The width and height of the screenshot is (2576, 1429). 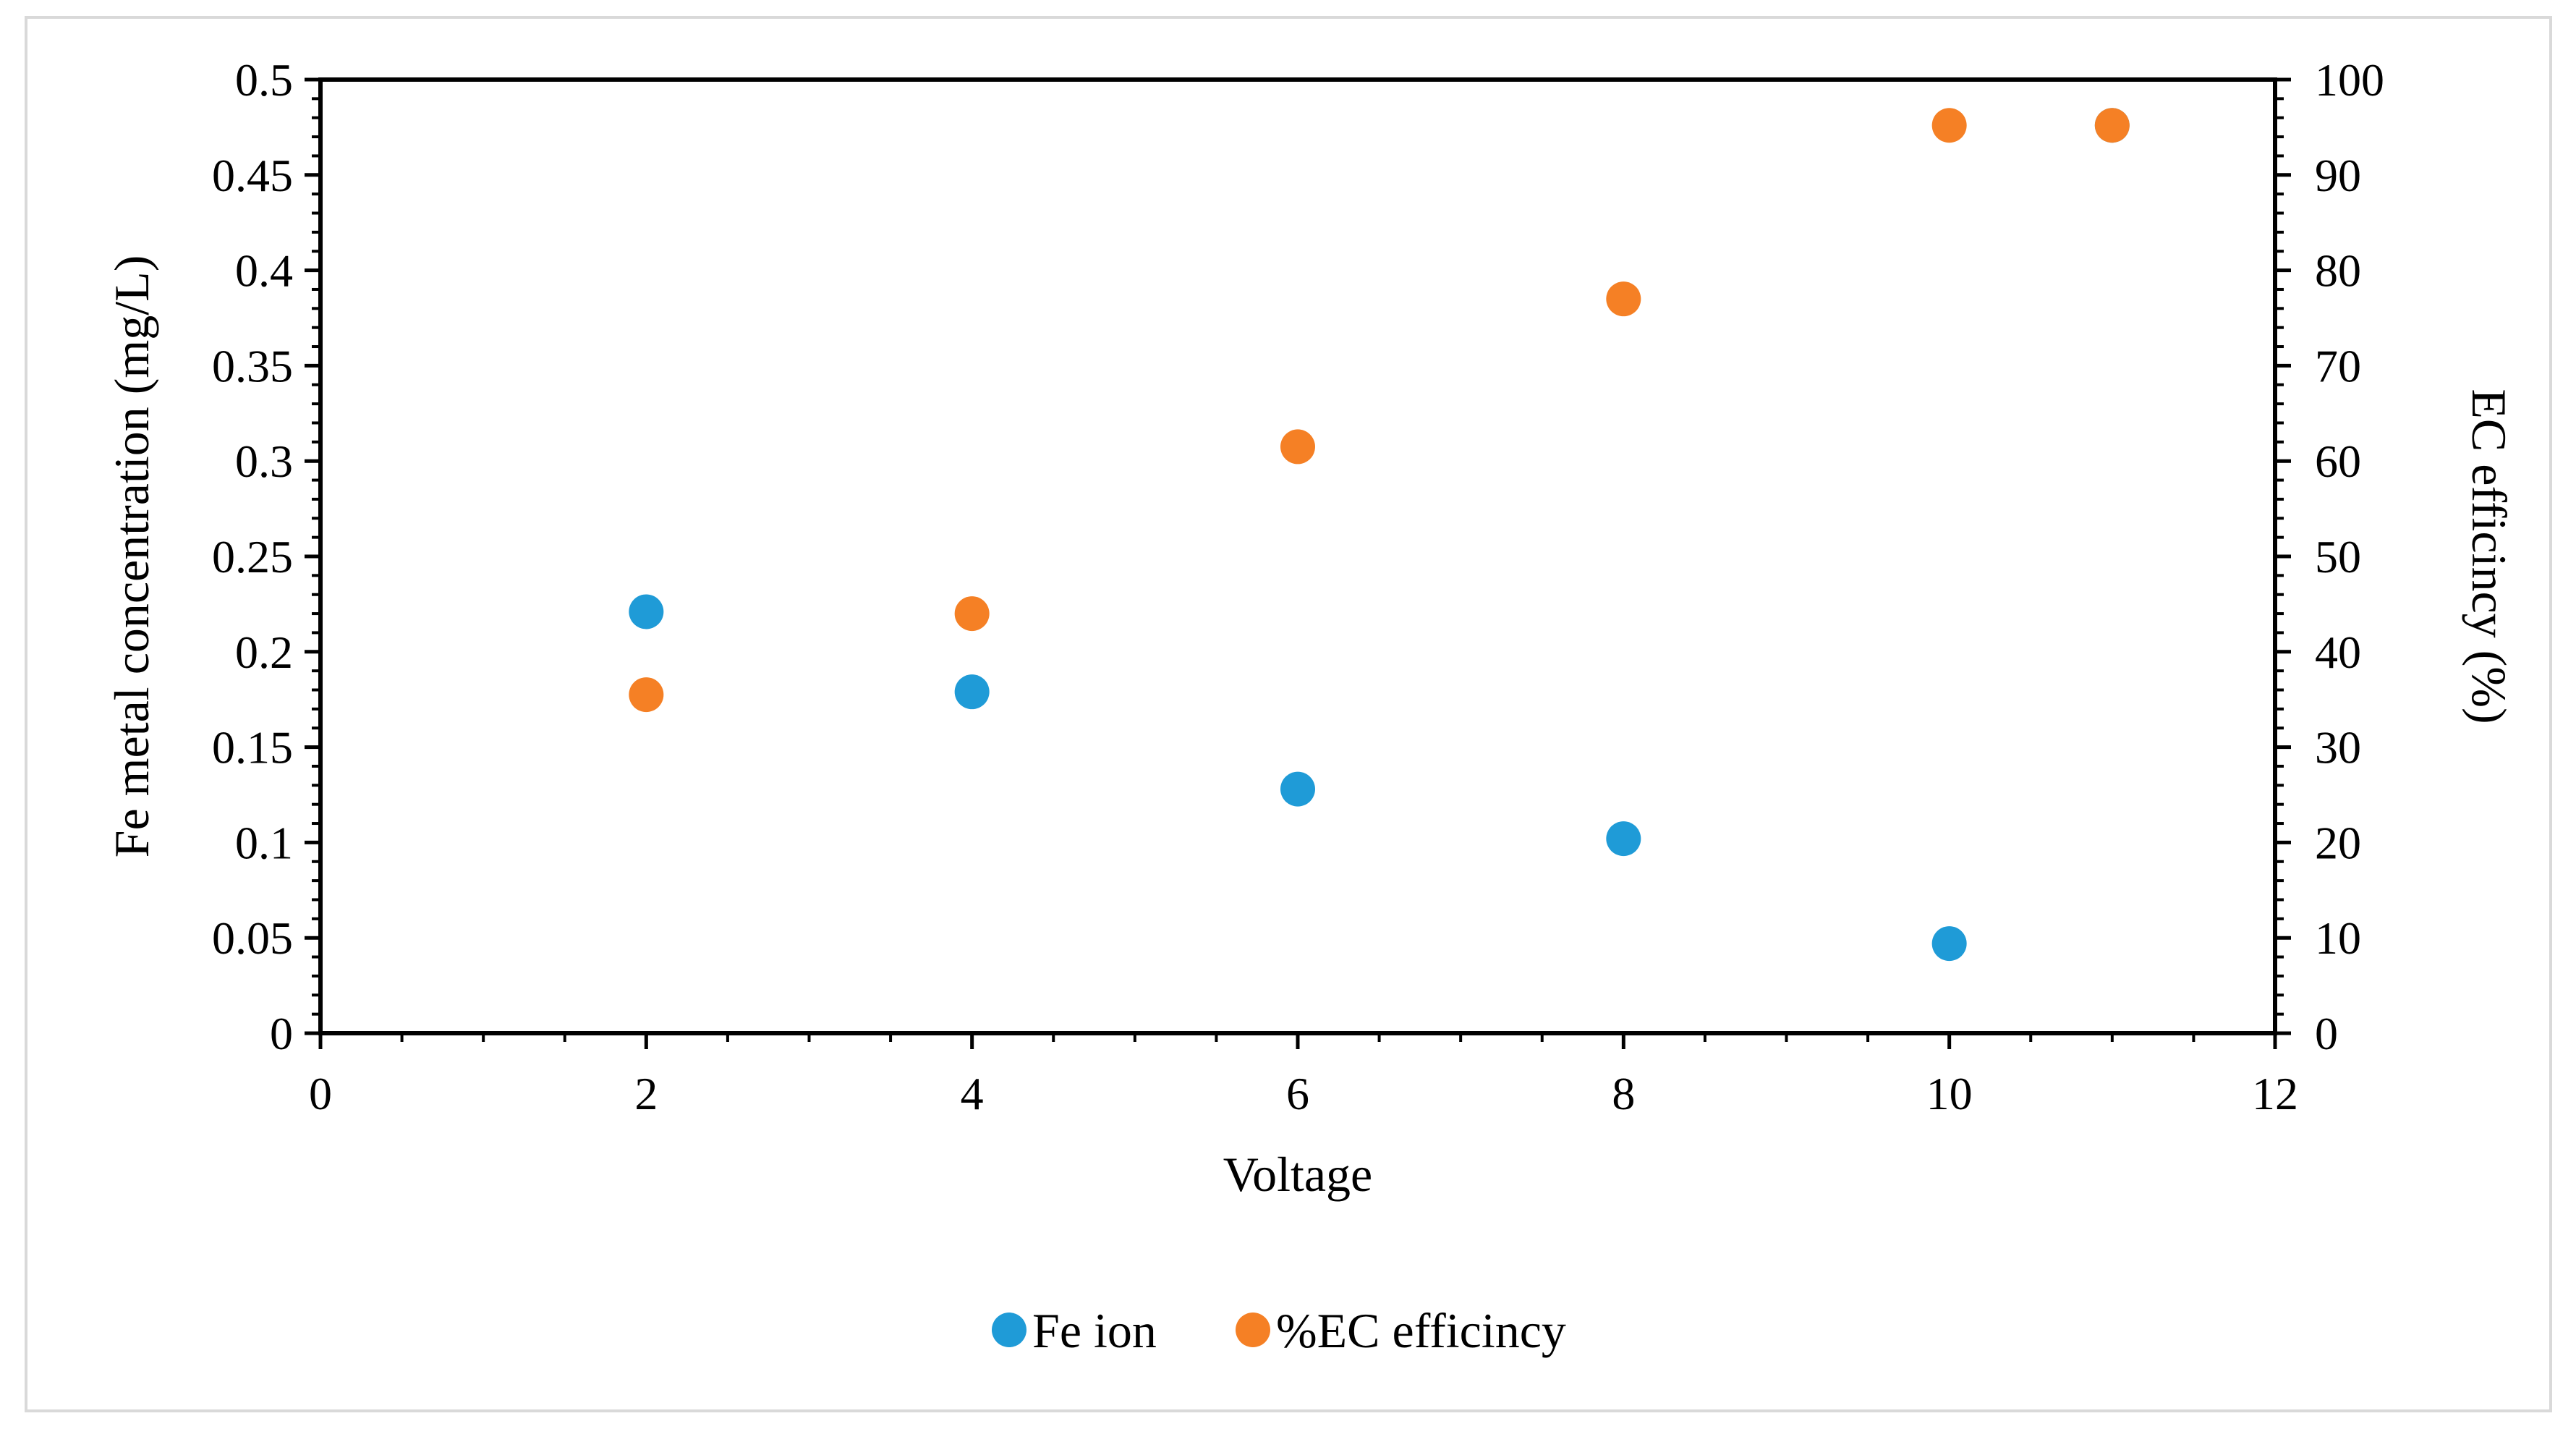 I want to click on y2-axis-tick-label: 60, so click(x=2338, y=462).